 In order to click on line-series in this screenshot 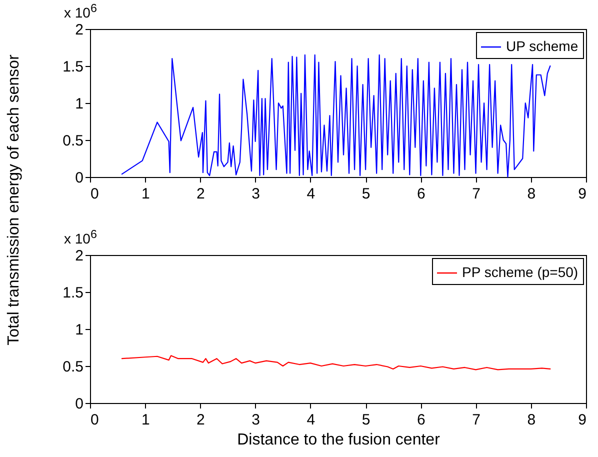, I will do `click(336, 362)`.